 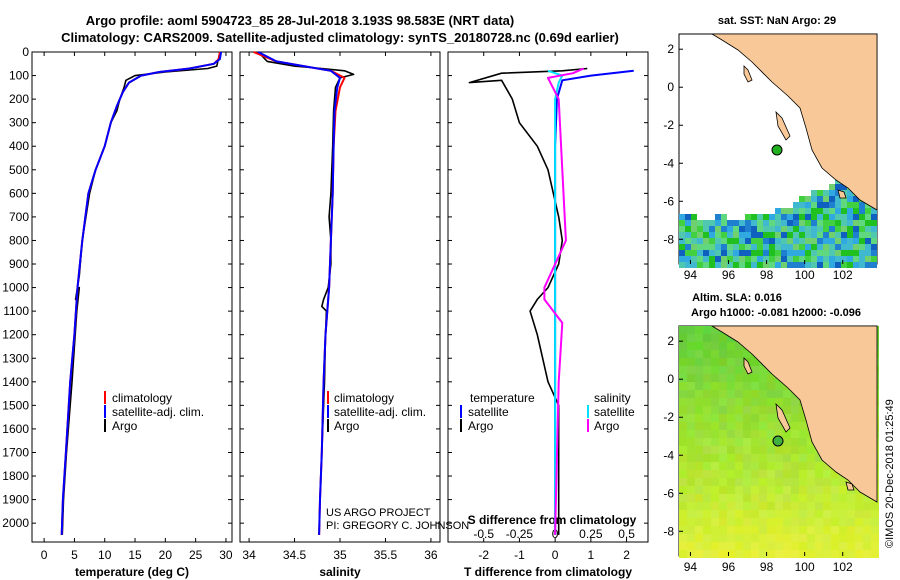 What do you see at coordinates (729, 275) in the screenshot?
I see `map-x-tick-label: 96` at bounding box center [729, 275].